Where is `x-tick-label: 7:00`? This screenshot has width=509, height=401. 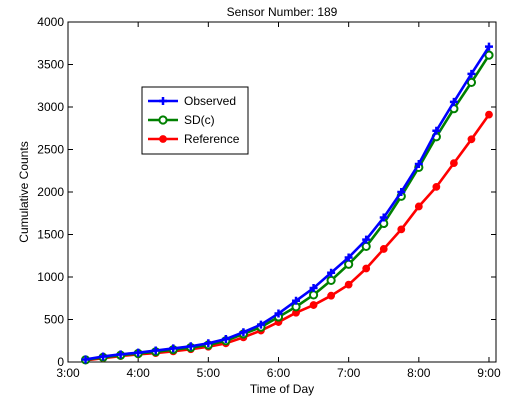
x-tick-label: 7:00 is located at coordinates (349, 373).